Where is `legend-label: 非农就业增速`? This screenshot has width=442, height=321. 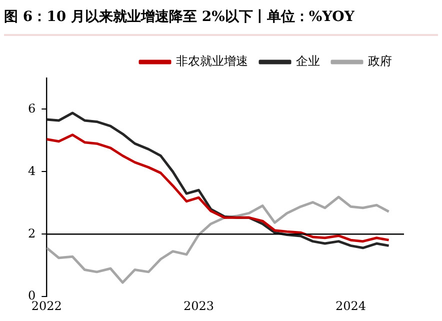 legend-label: 非农就业增速 is located at coordinates (212, 61).